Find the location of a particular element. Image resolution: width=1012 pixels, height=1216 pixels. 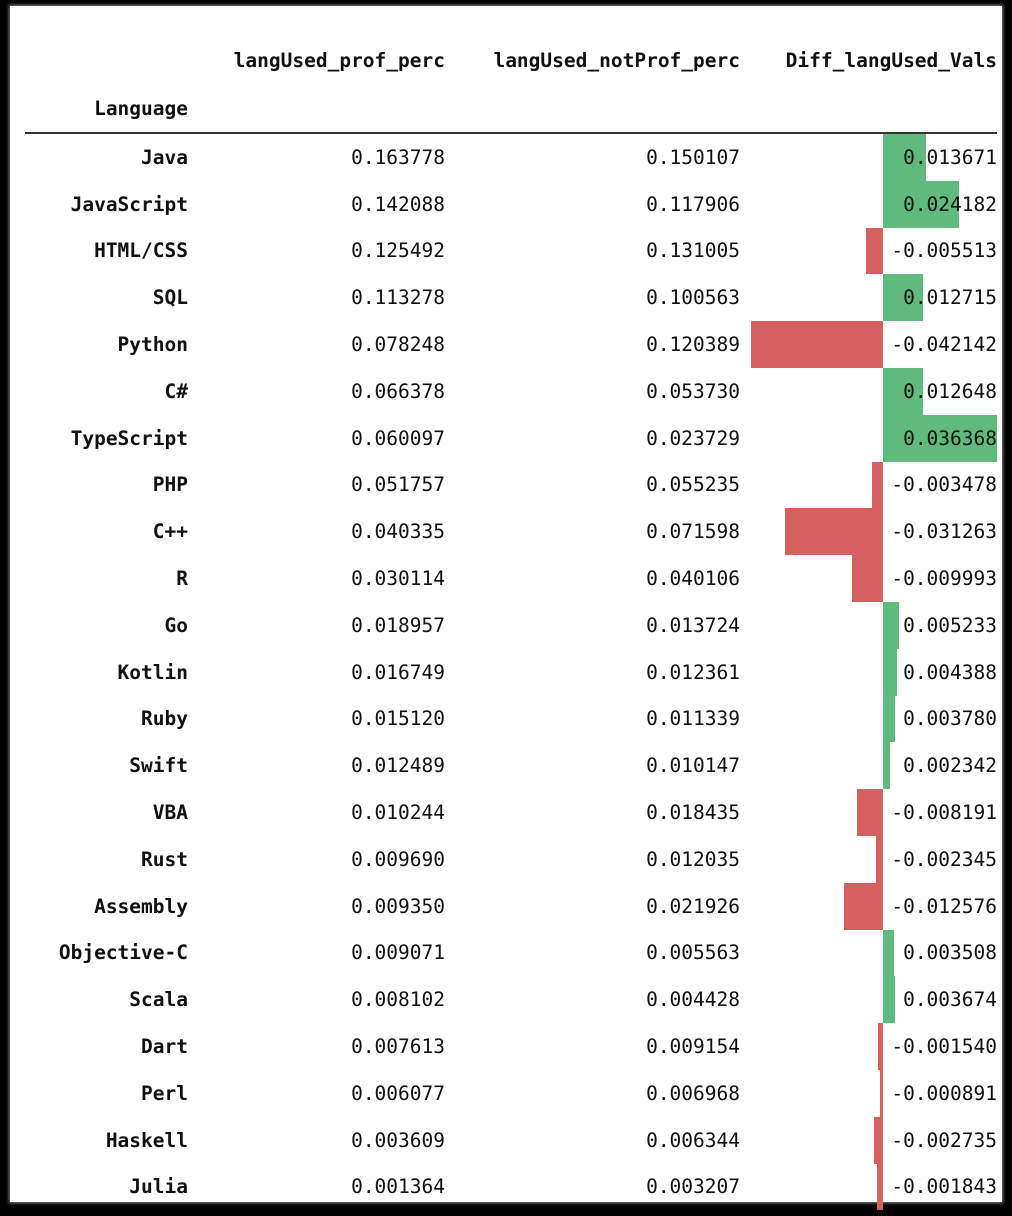

cell-notprof-perc: 0.006968 is located at coordinates (693, 1093).